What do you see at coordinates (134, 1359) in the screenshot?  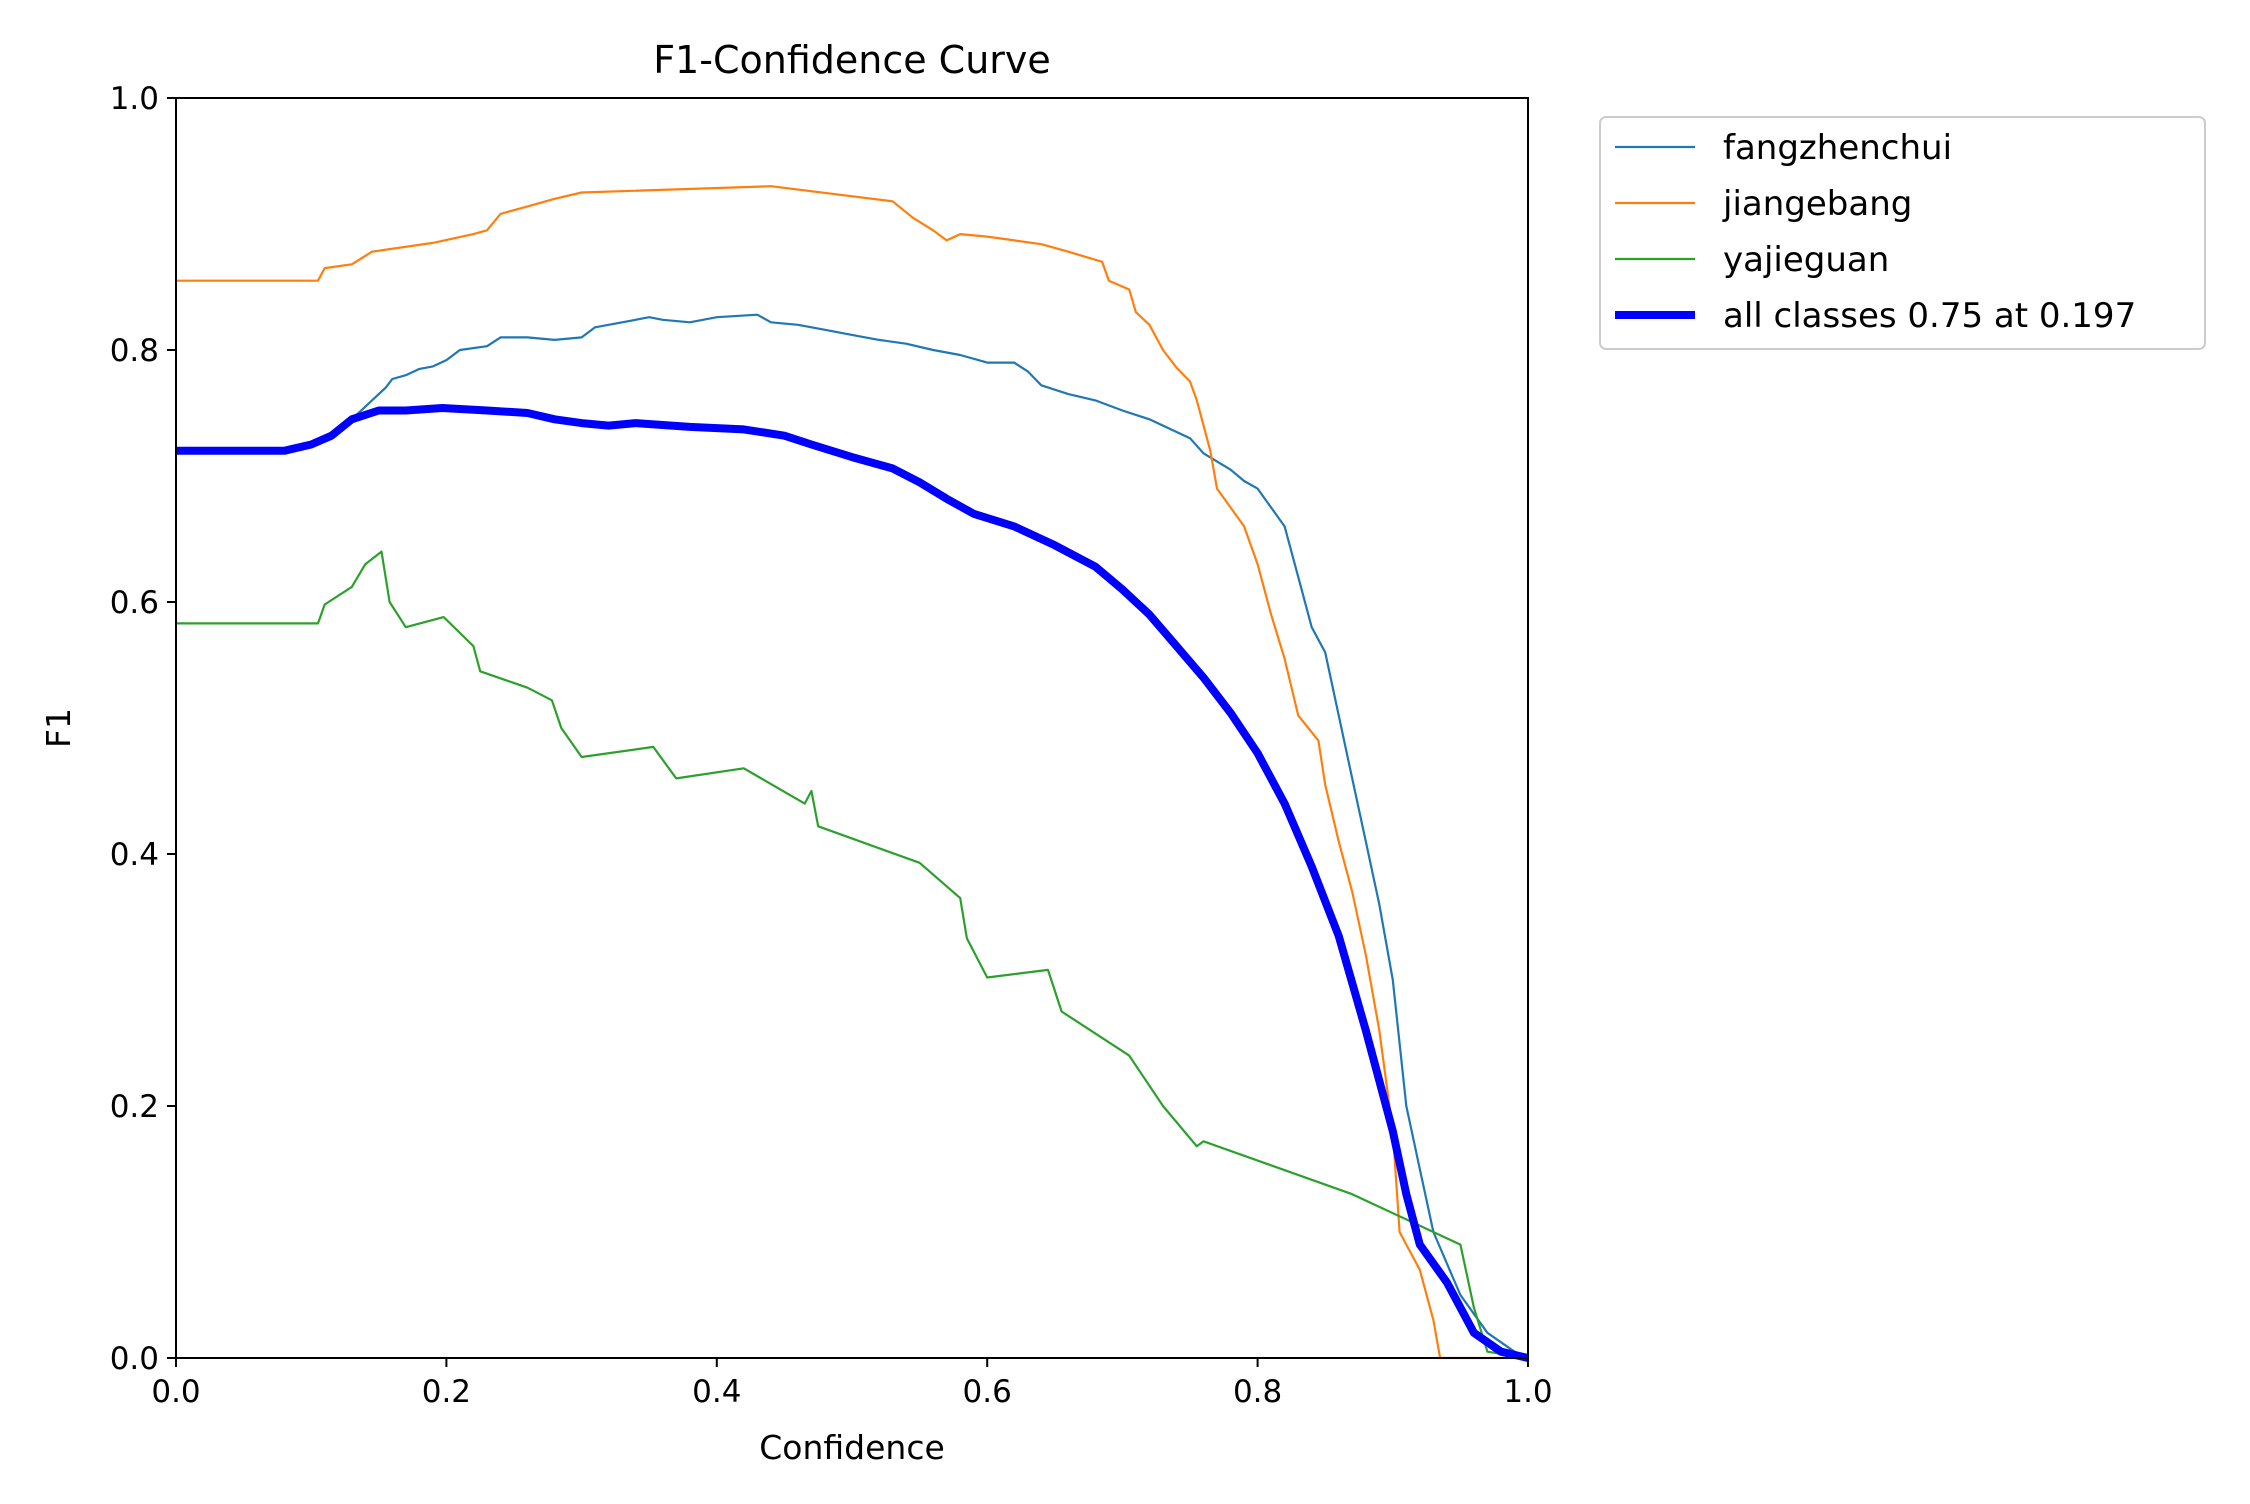 I see `y-tick-label: 0.0` at bounding box center [134, 1359].